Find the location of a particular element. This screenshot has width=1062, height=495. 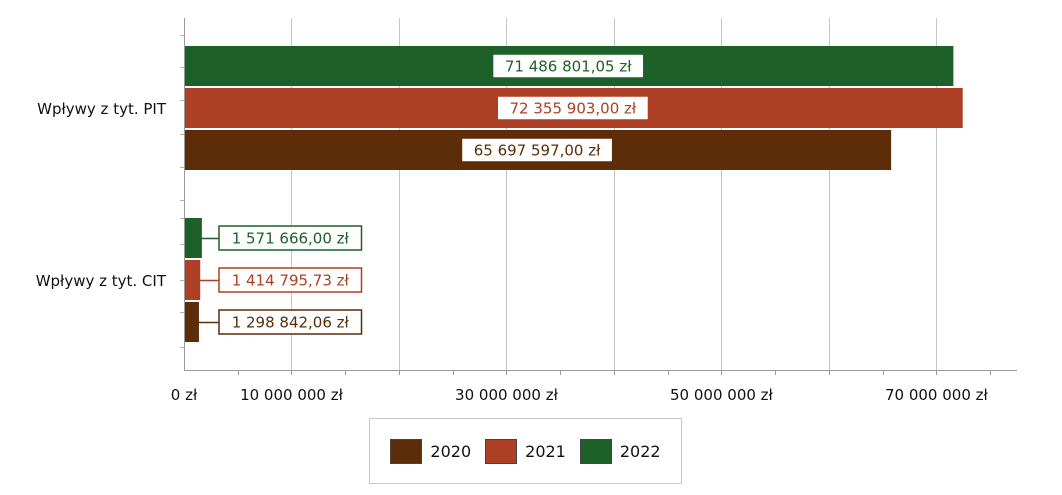

category-label: Wpływy z tyt. CIT is located at coordinates (101, 281).